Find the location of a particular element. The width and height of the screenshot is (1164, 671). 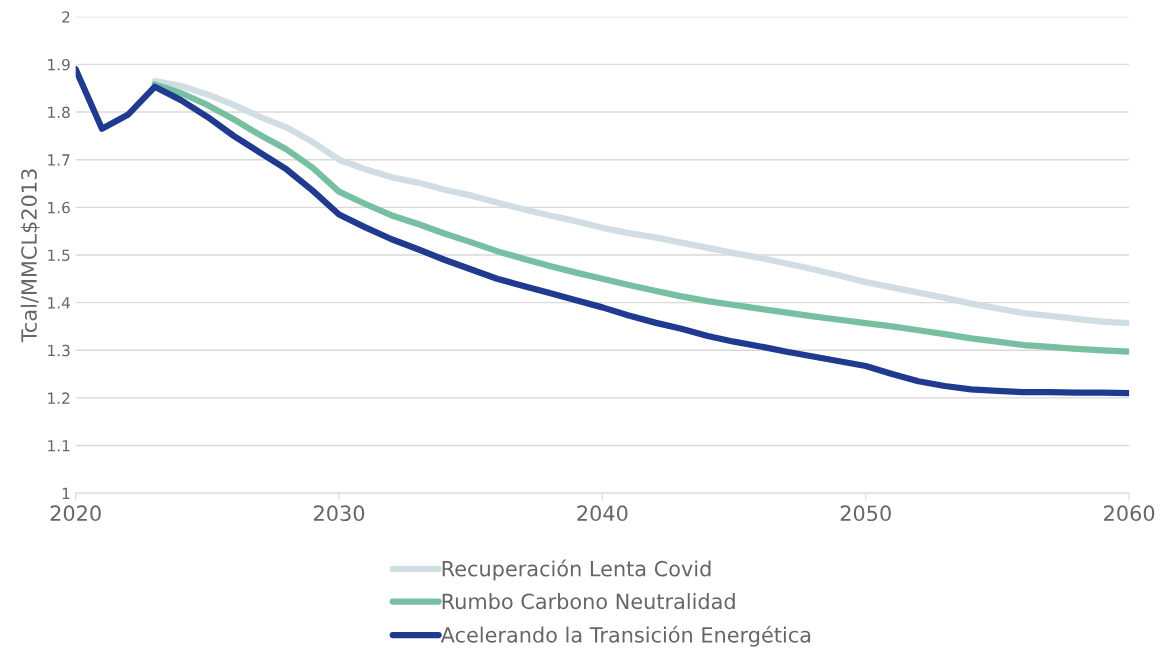

y-tick-label: 1.3 is located at coordinates (59, 350).